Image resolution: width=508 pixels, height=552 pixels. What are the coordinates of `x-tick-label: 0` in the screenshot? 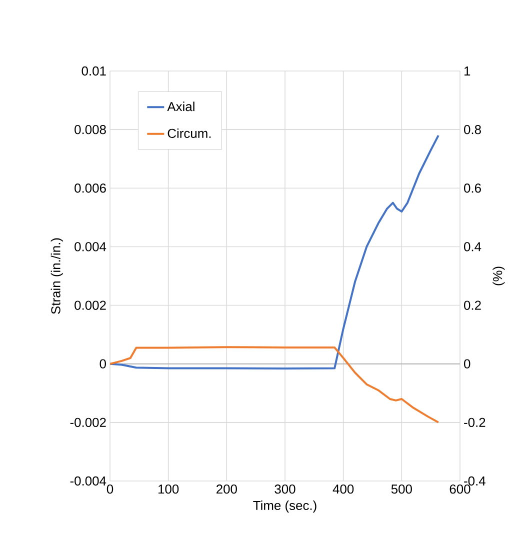 It's located at (110, 489).